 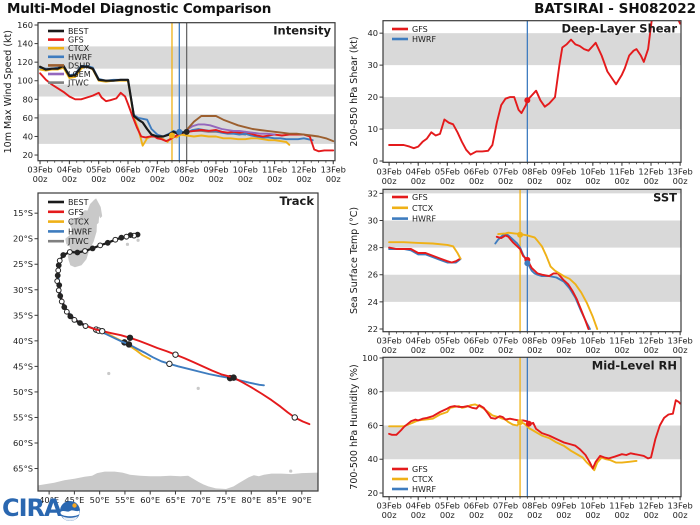 What do you see at coordinates (615, 9) in the screenshot?
I see `storm-title: BATSIRAI - SH082022` at bounding box center [615, 9].